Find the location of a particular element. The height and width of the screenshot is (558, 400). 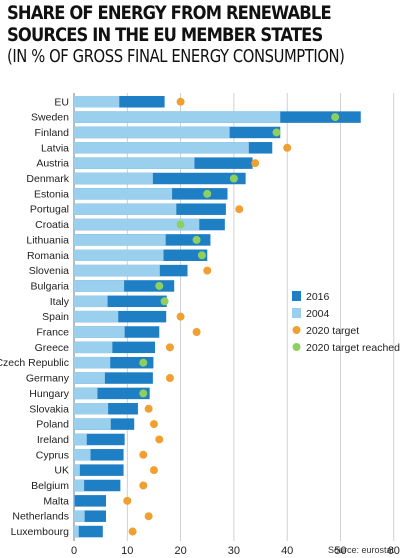

category-label: Ireland is located at coordinates (53, 440).